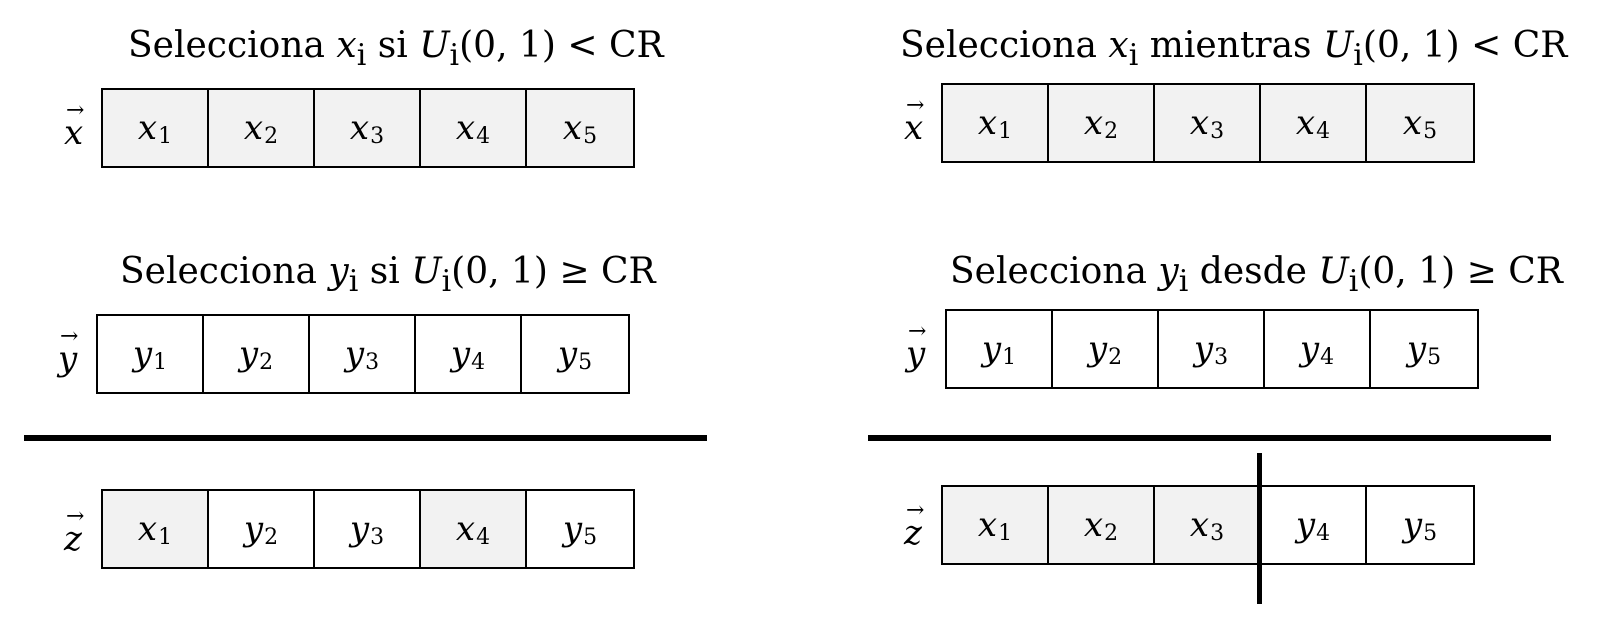 The width and height of the screenshot is (1606, 634). I want to click on right-vector-y-label: → y, so click(916, 346).